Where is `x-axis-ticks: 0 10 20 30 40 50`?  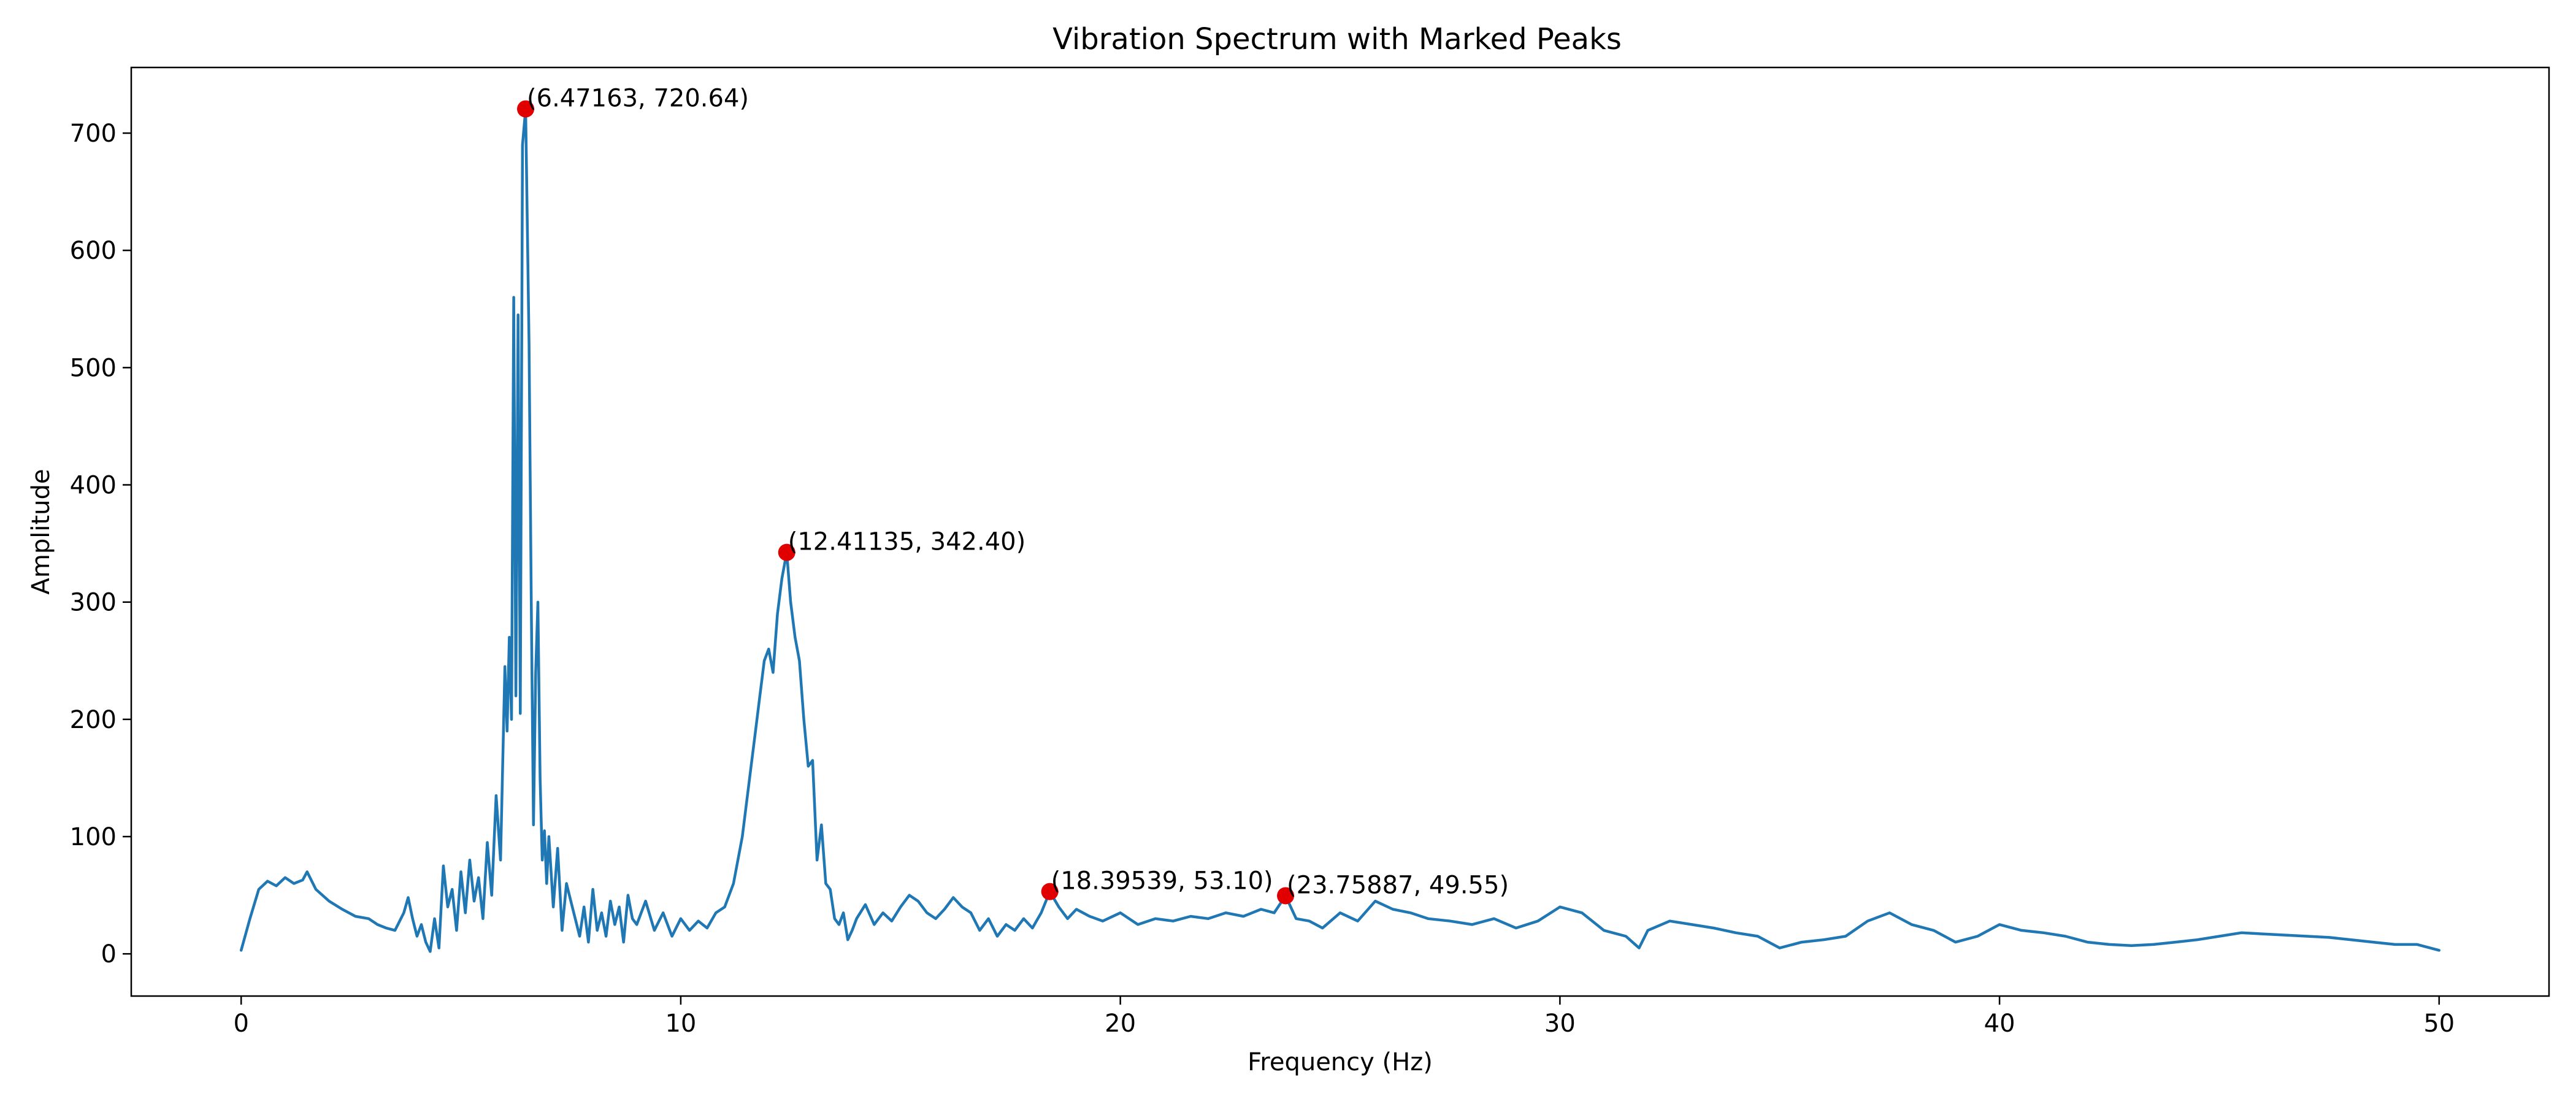
x-axis-ticks: 0 10 20 30 40 50 is located at coordinates (1344, 1017).